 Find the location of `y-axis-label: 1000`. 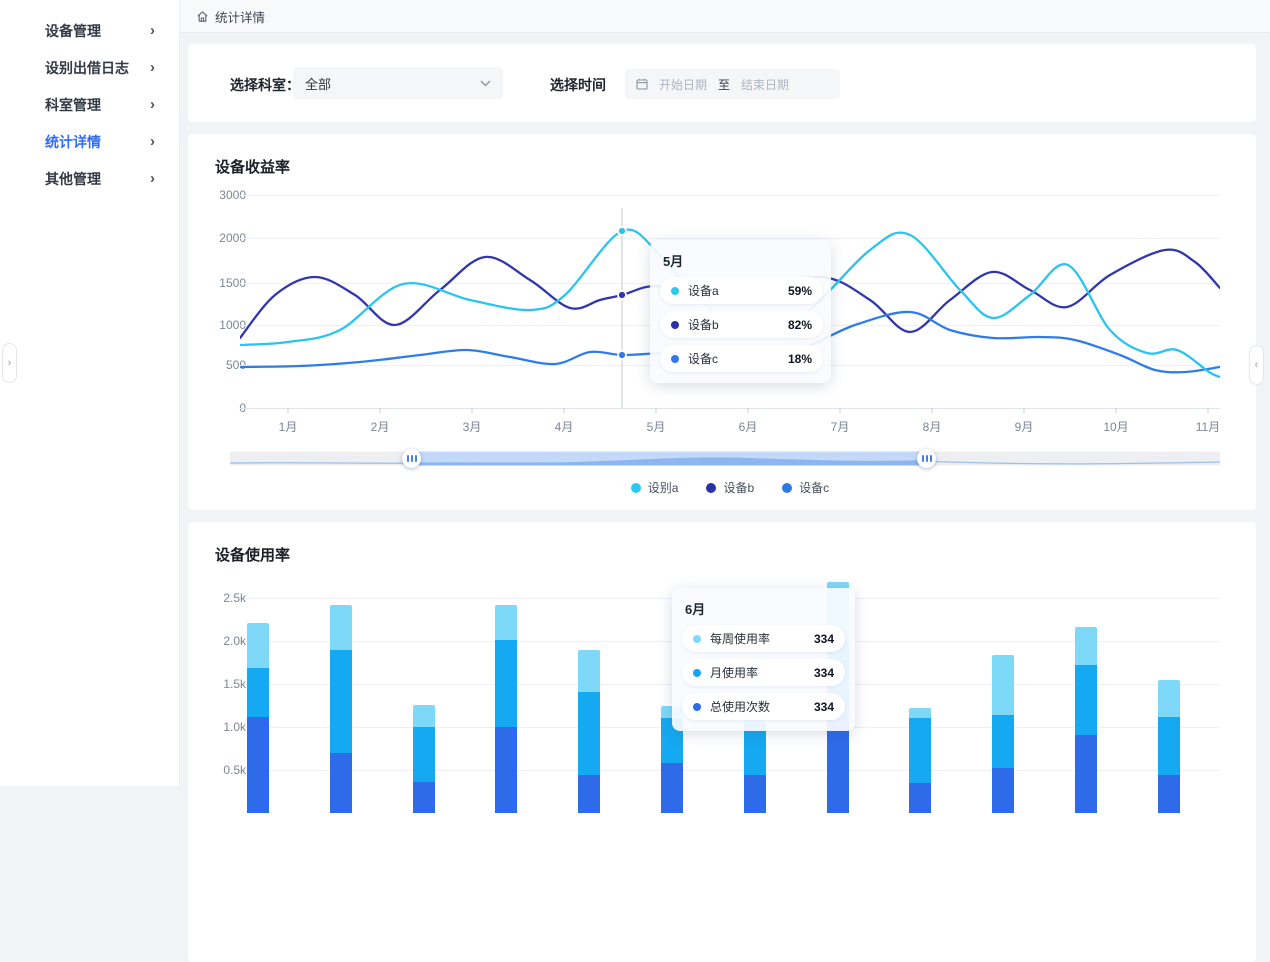

y-axis-label: 1000 is located at coordinates (232, 325).